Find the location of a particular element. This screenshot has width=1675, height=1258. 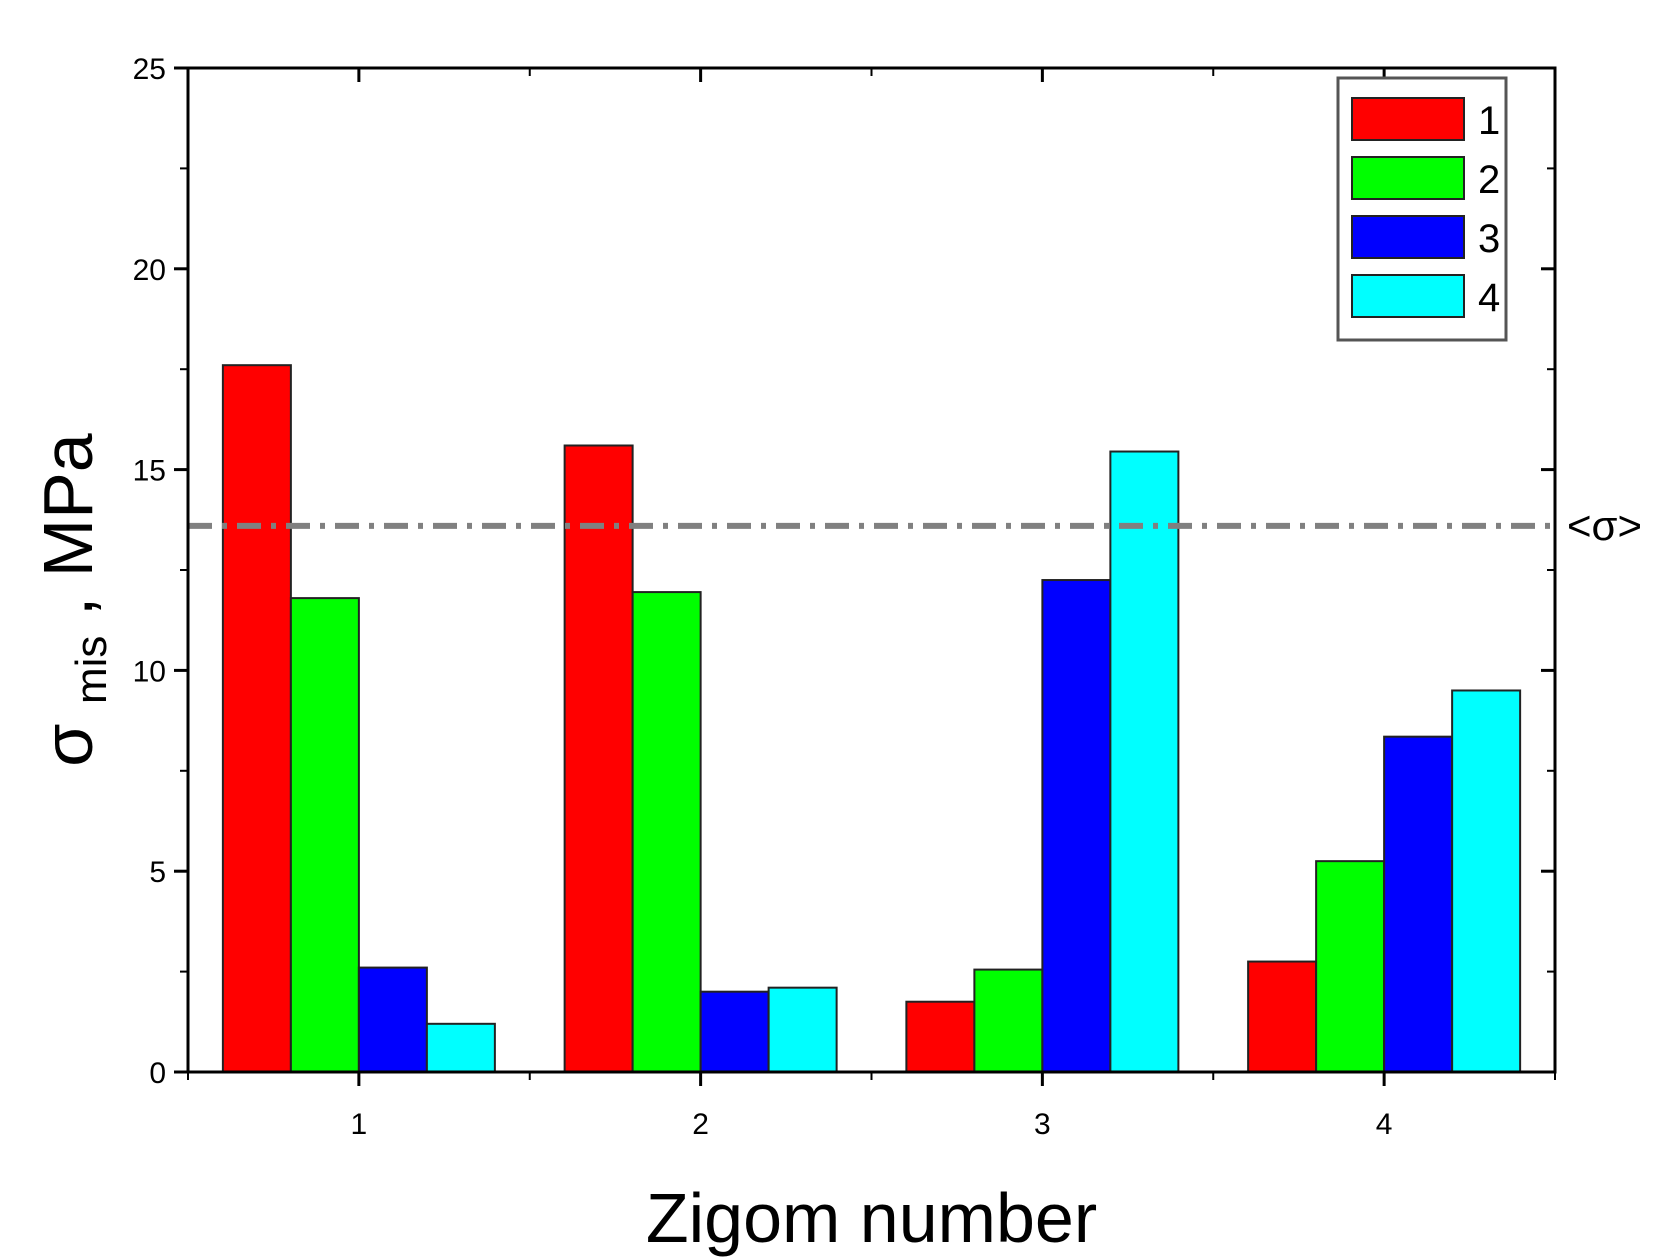

y-tick-label: 15 is located at coordinates (149, 471).